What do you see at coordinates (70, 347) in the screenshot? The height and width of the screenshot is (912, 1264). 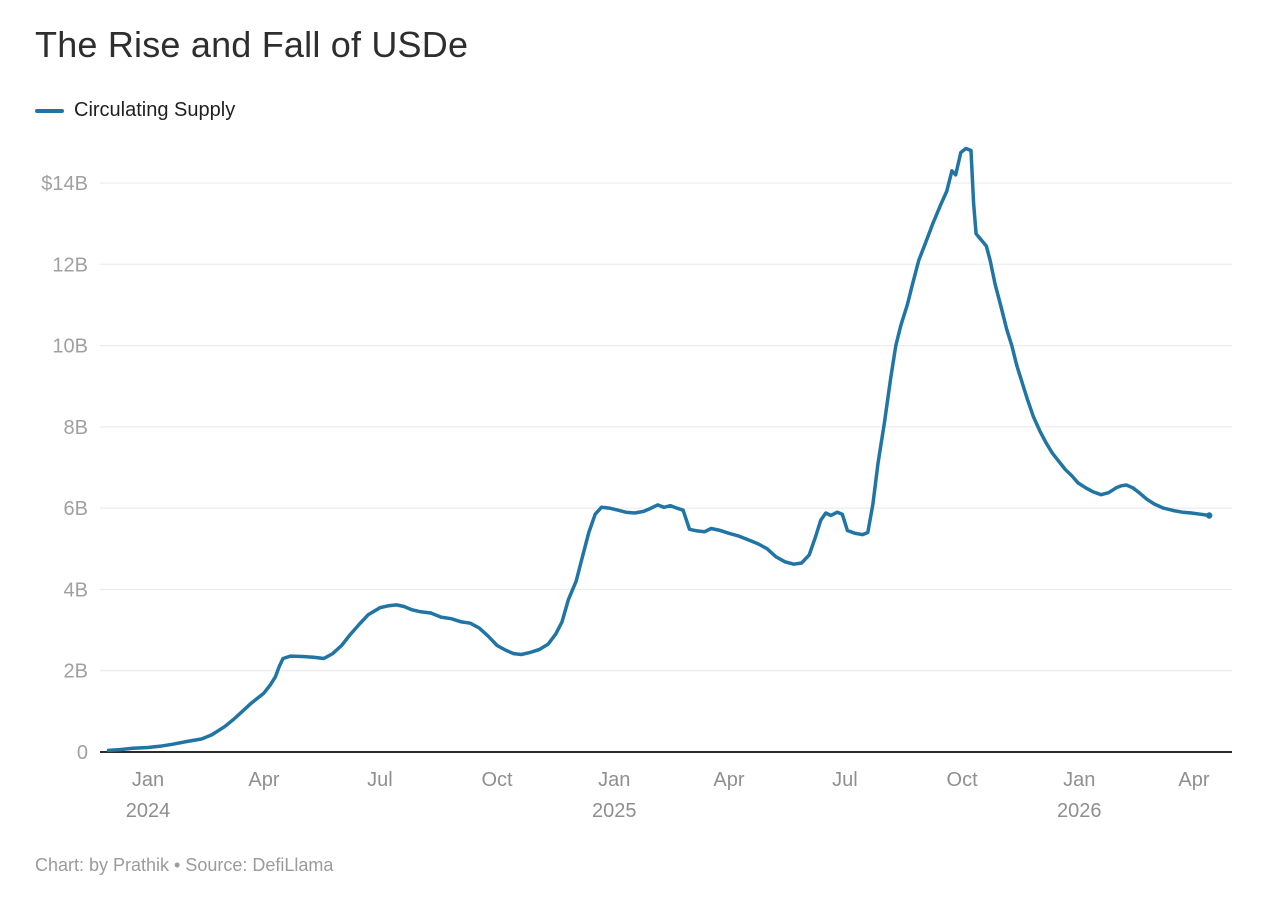 I see `y-tick-label: 10B` at bounding box center [70, 347].